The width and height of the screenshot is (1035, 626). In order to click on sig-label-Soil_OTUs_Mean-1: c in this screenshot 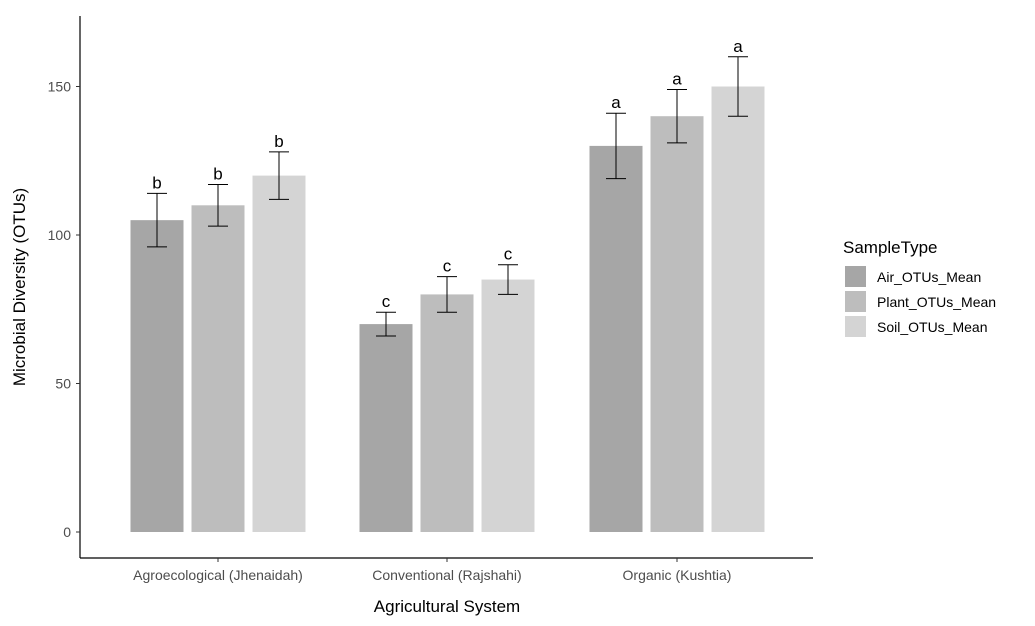, I will do `click(508, 254)`.